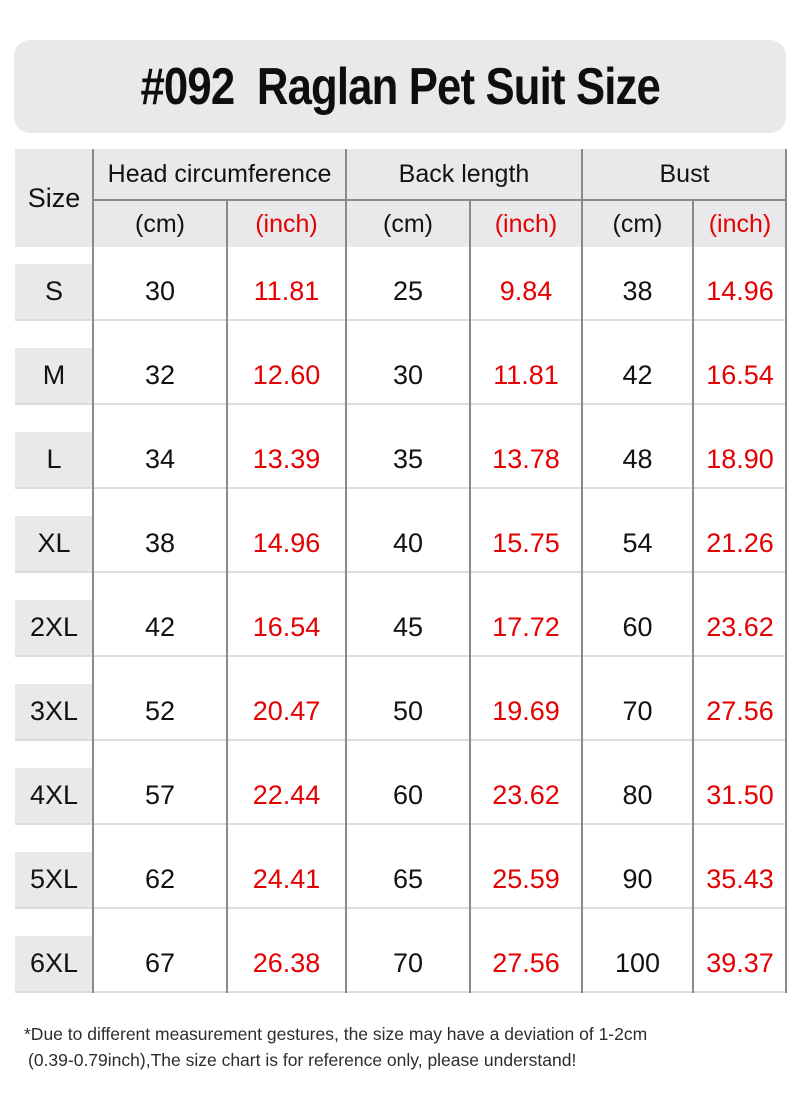  What do you see at coordinates (54, 795) in the screenshot?
I see `size-label: 4XL` at bounding box center [54, 795].